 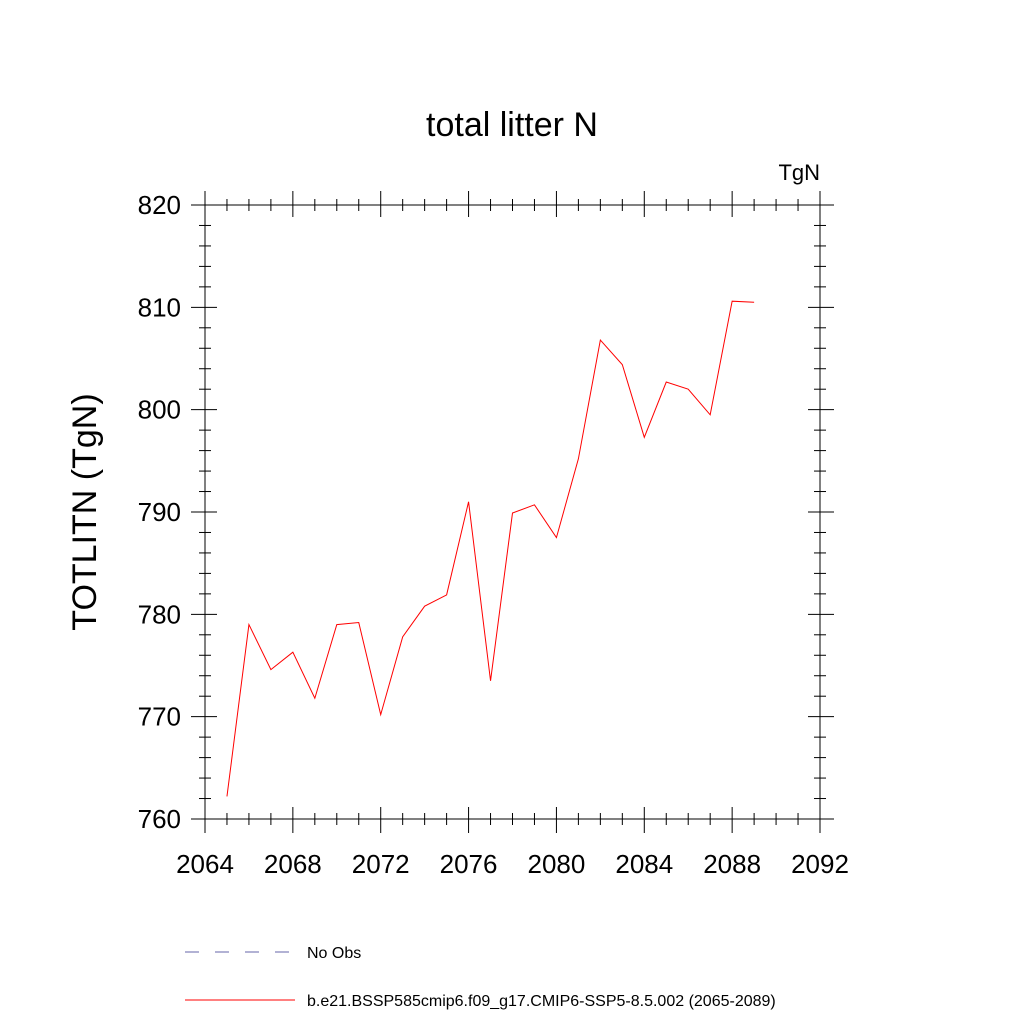 I want to click on x-tick-label: 2076, so click(x=469, y=864).